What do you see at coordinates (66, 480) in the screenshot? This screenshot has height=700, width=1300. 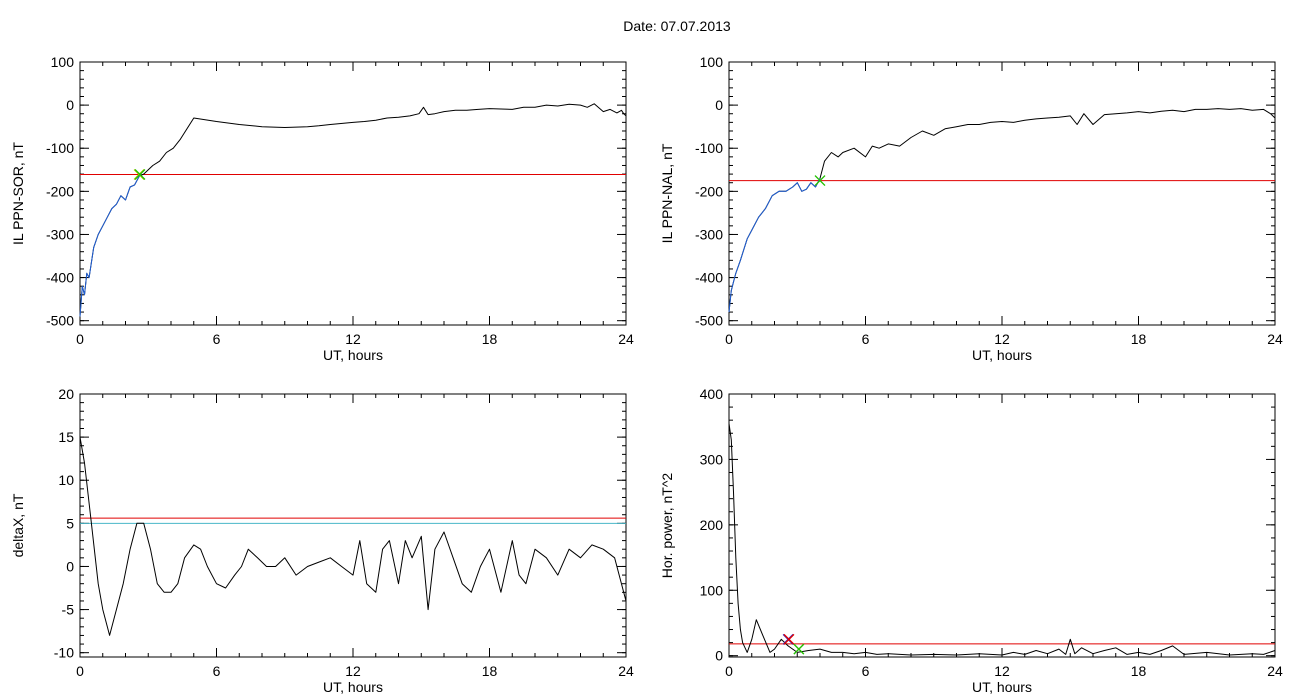 I see `y-tick-label: 10` at bounding box center [66, 480].